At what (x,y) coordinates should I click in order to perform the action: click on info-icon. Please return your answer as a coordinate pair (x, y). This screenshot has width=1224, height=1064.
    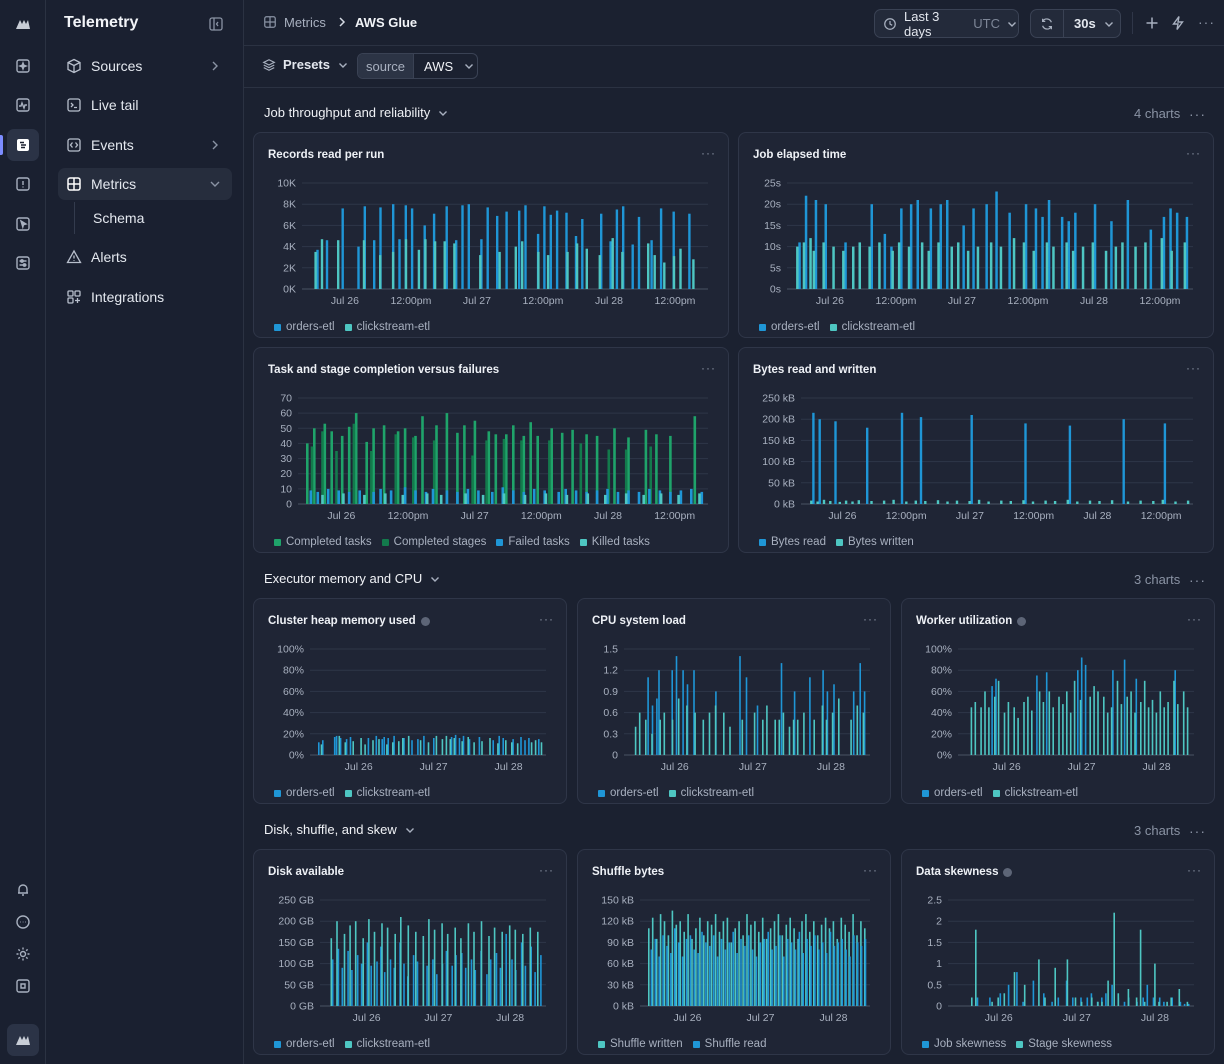
    Looking at the image, I should click on (1022, 621).